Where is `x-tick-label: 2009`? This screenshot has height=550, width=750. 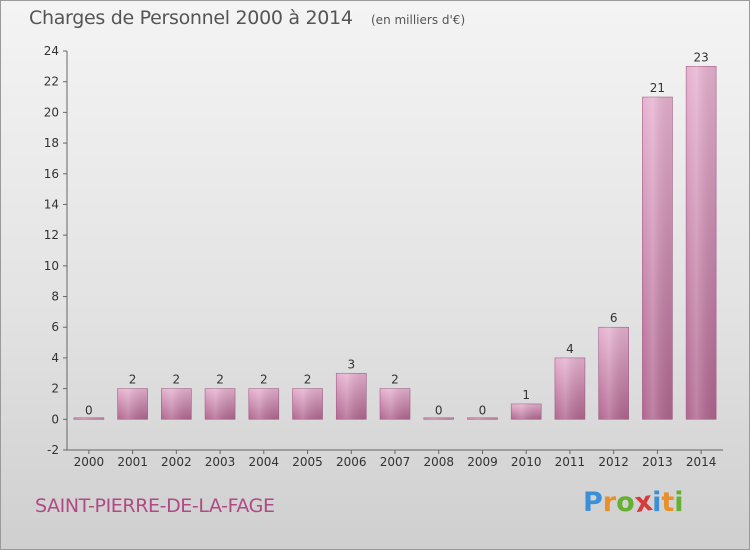 x-tick-label: 2009 is located at coordinates (482, 462).